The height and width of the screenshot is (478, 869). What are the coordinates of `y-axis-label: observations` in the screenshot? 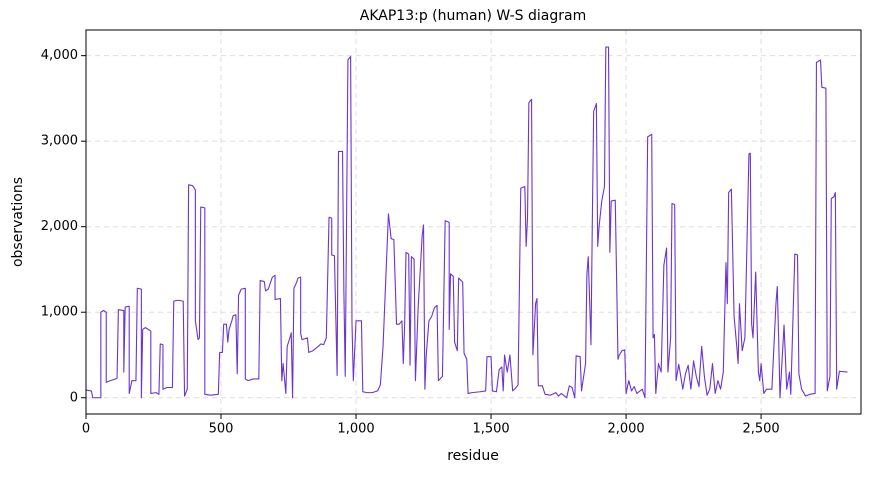 It's located at (18, 222).